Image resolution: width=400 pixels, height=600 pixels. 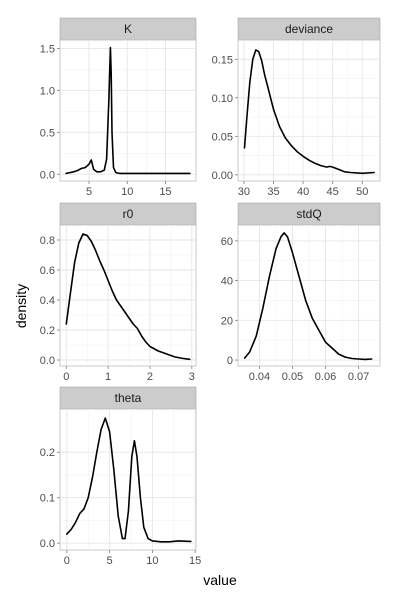 I want to click on x-tick-label: 1, so click(x=108, y=377).